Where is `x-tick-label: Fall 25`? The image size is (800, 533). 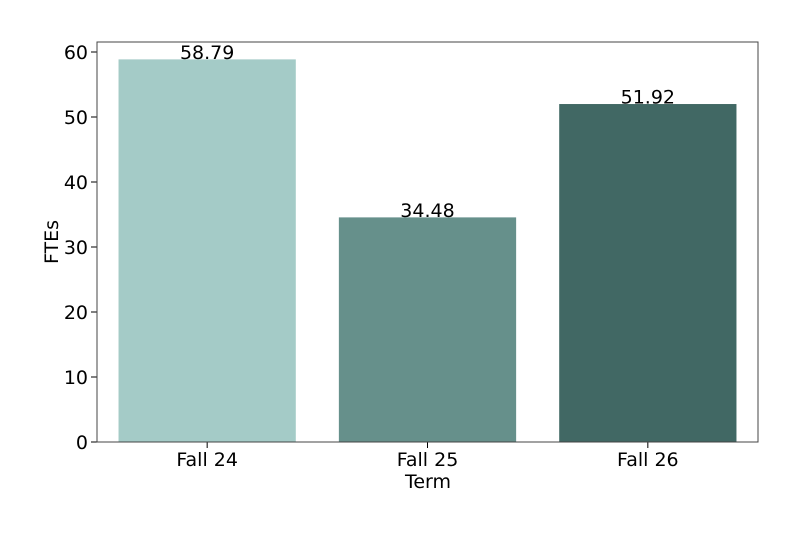 x-tick-label: Fall 25 is located at coordinates (428, 460).